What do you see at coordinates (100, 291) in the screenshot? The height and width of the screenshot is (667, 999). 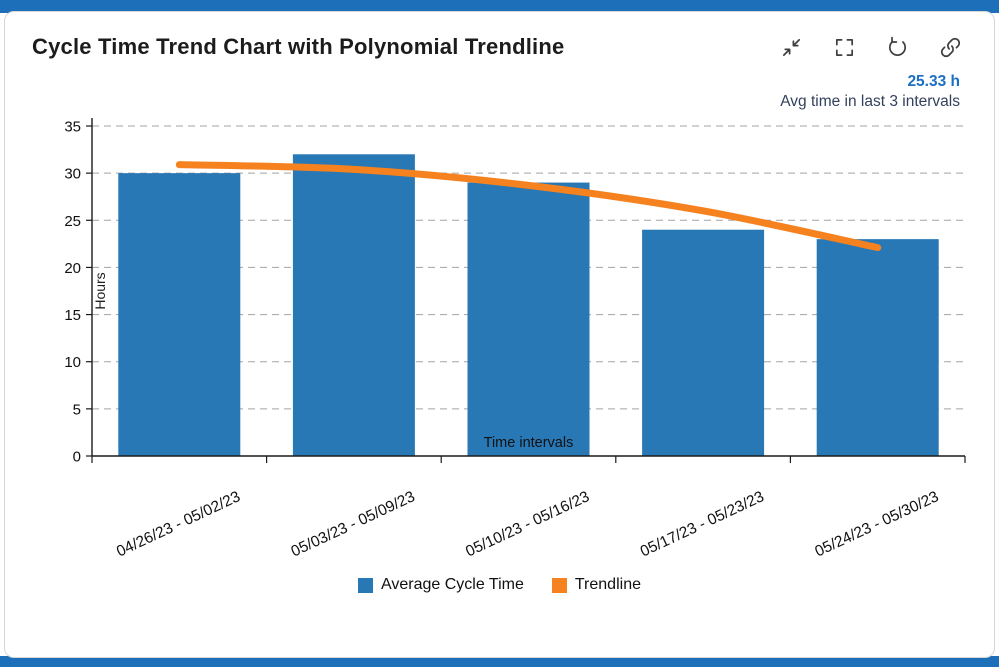 I see `y-axis-label: Hours` at bounding box center [100, 291].